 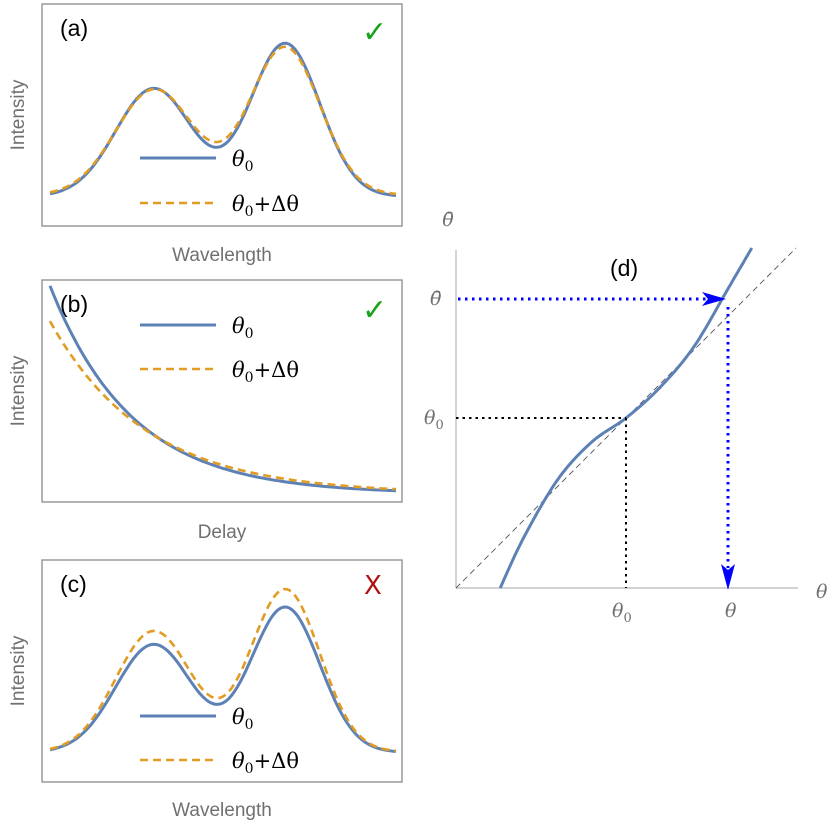 What do you see at coordinates (222, 532) in the screenshot?
I see `panel-b-xlabel: Delay` at bounding box center [222, 532].